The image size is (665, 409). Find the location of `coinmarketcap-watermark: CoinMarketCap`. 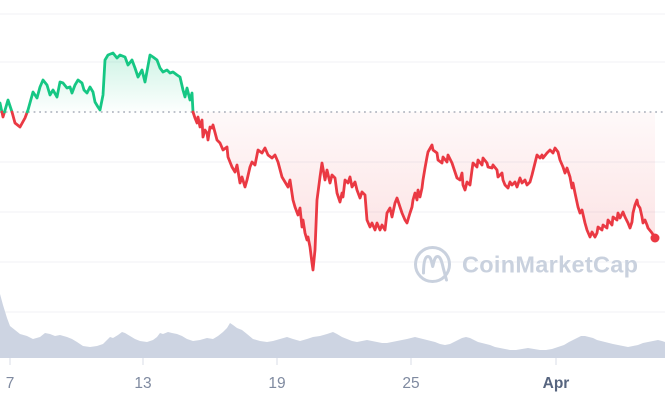

coinmarketcap-watermark: CoinMarketCap is located at coordinates (526, 264).